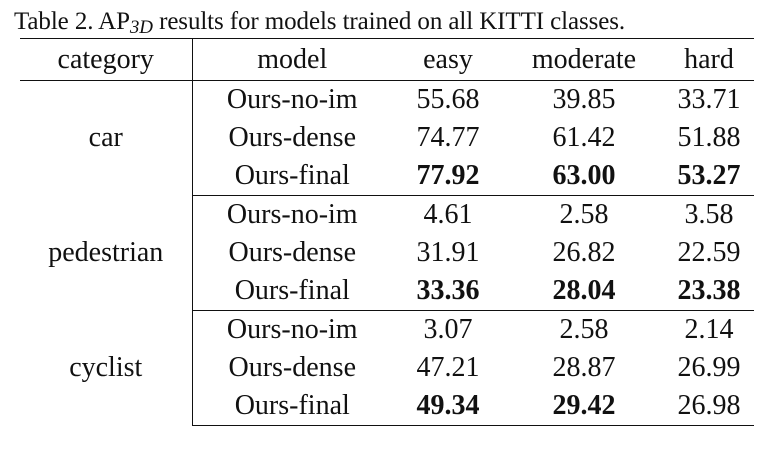  I want to click on hard-cell: 23.38, so click(709, 291).